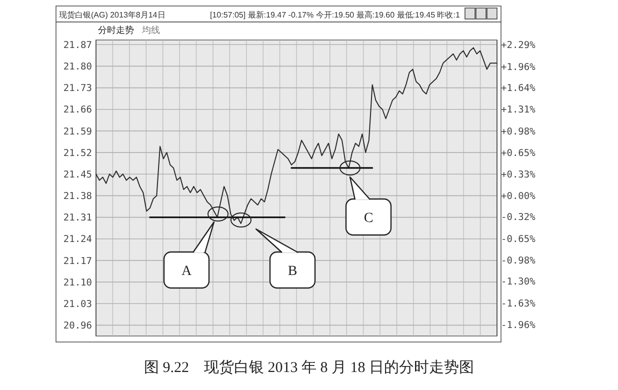 This screenshot has width=618, height=390. What do you see at coordinates (518, 196) in the screenshot?
I see `y2-tick-label: +0.00%` at bounding box center [518, 196].